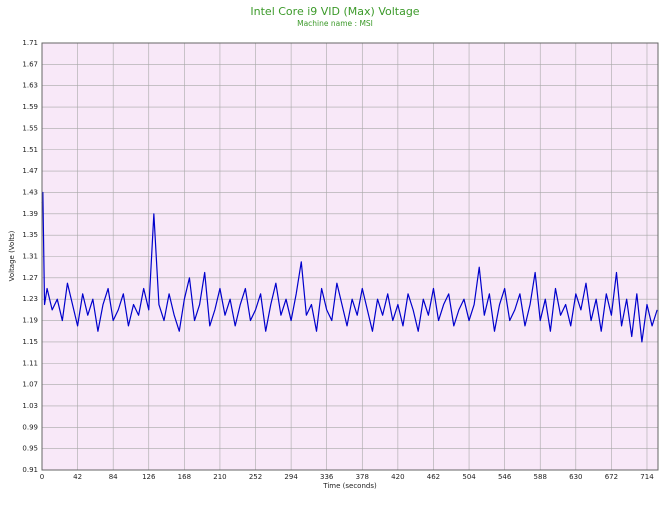 The width and height of the screenshot is (670, 507). I want to click on y-tick-label: 1.43, so click(30, 192).